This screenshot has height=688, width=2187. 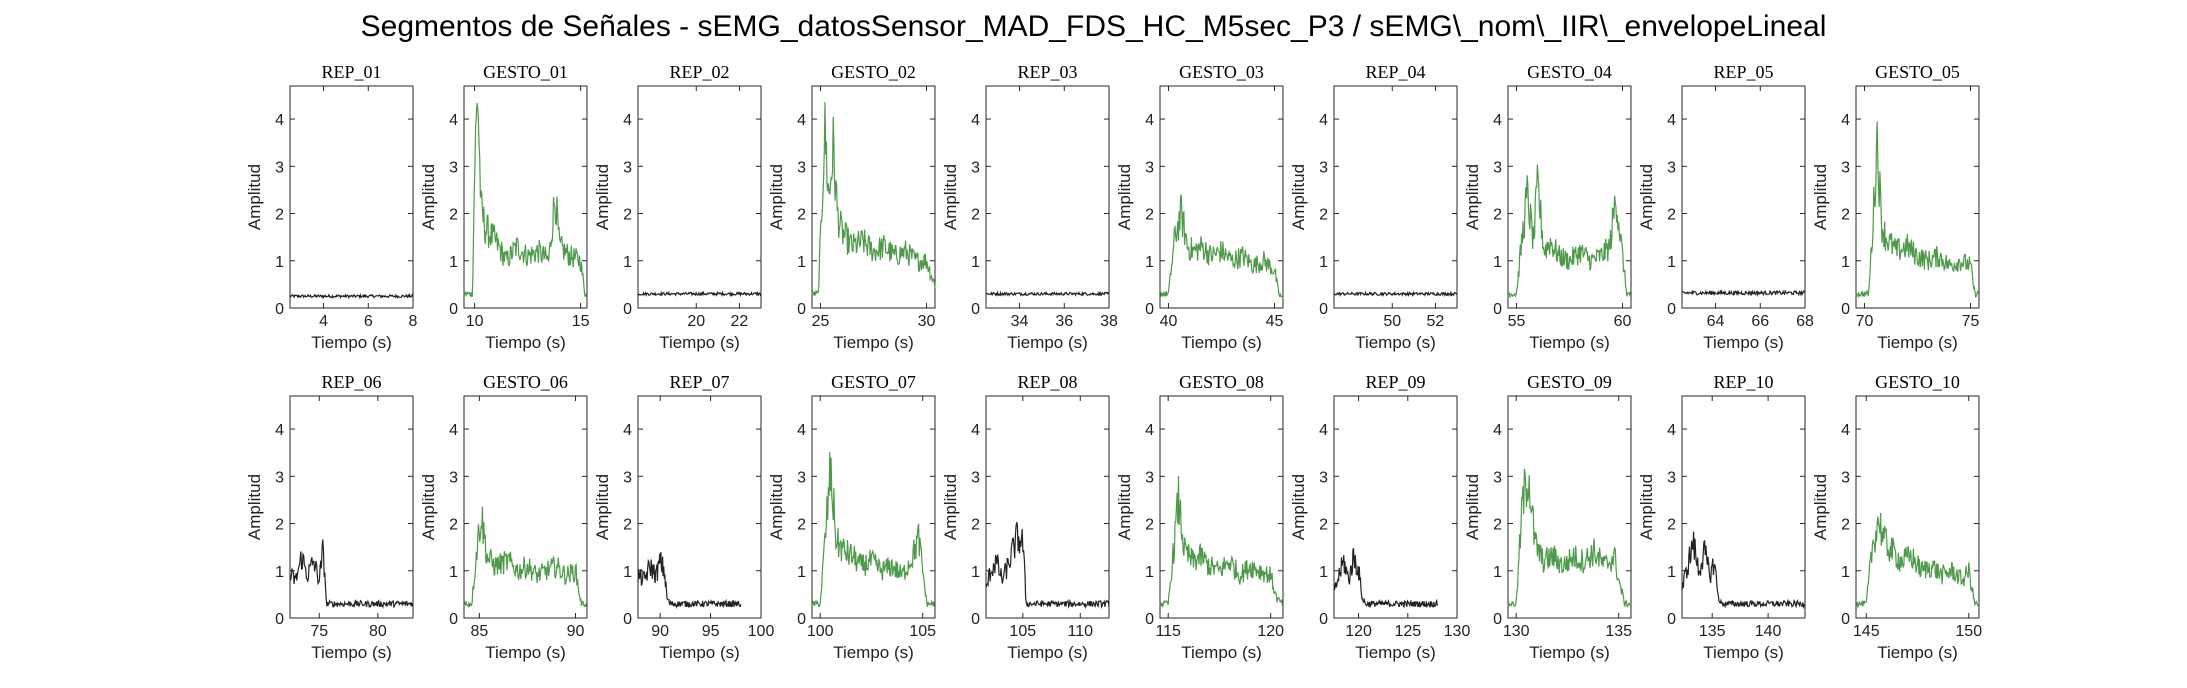 I want to click on panel-title: GESTO_07, so click(x=873, y=382).